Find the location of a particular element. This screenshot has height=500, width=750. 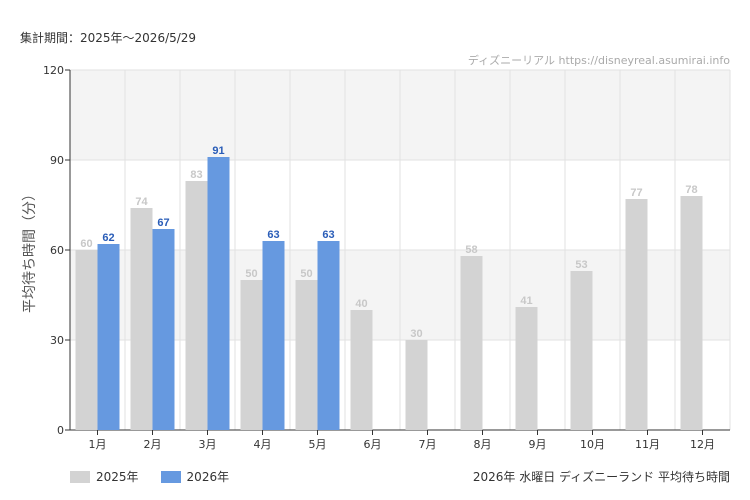

y-axis-label: 平均待ち時間（分） is located at coordinates (30, 250).